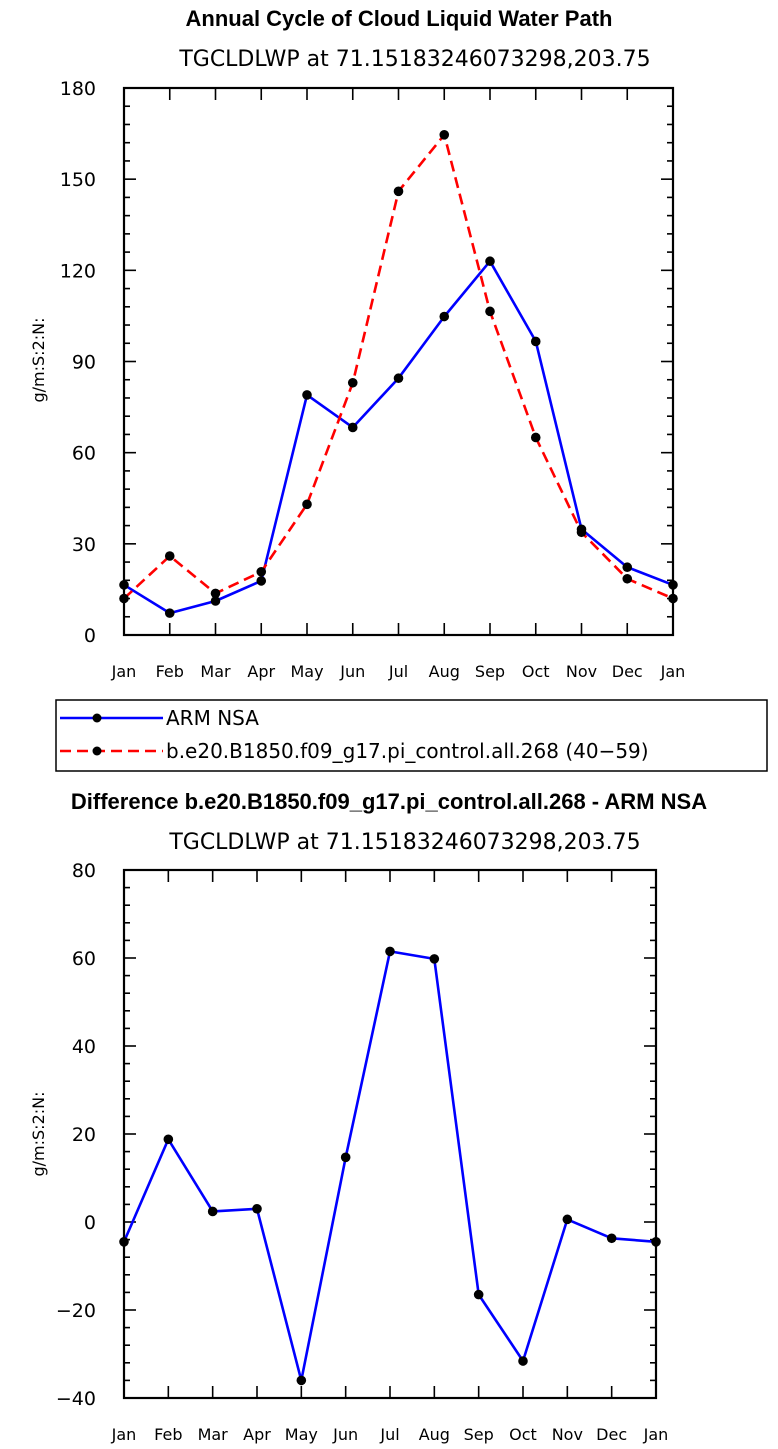 Image resolution: width=778 pixels, height=1449 pixels. What do you see at coordinates (84, 871) in the screenshot?
I see `y-tick-label: 80` at bounding box center [84, 871].